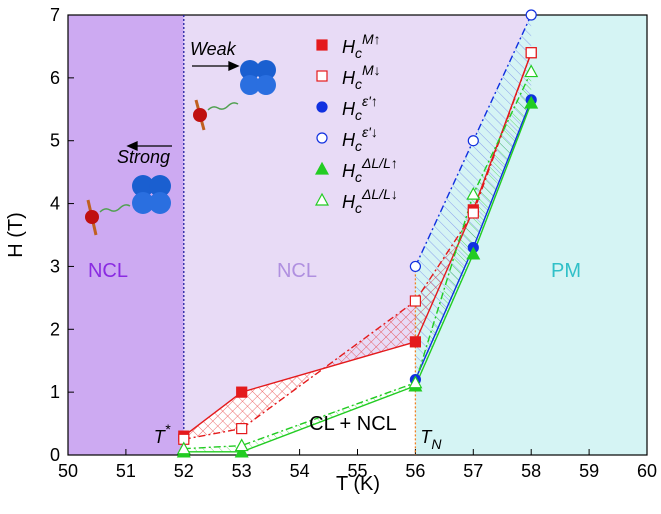  I want to click on x-axis-label: T (K), so click(358, 484).